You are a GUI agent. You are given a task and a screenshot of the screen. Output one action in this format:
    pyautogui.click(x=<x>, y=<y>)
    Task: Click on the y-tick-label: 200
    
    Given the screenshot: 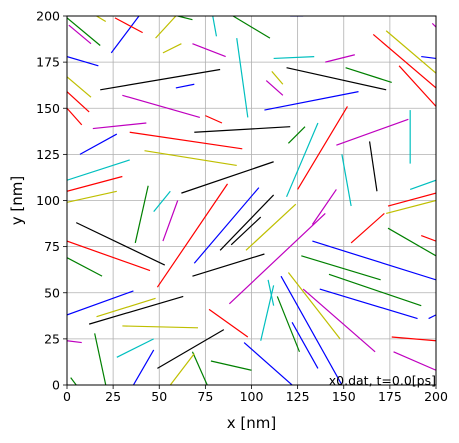 What is the action you would take?
    pyautogui.click(x=48, y=16)
    